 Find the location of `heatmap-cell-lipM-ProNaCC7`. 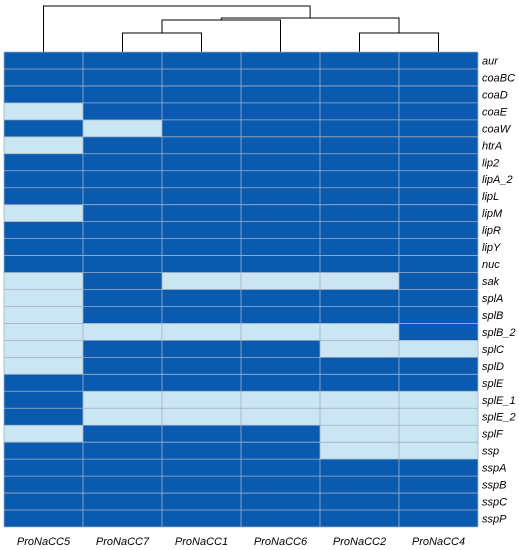

heatmap-cell-lipM-ProNaCC7 is located at coordinates (122, 213).